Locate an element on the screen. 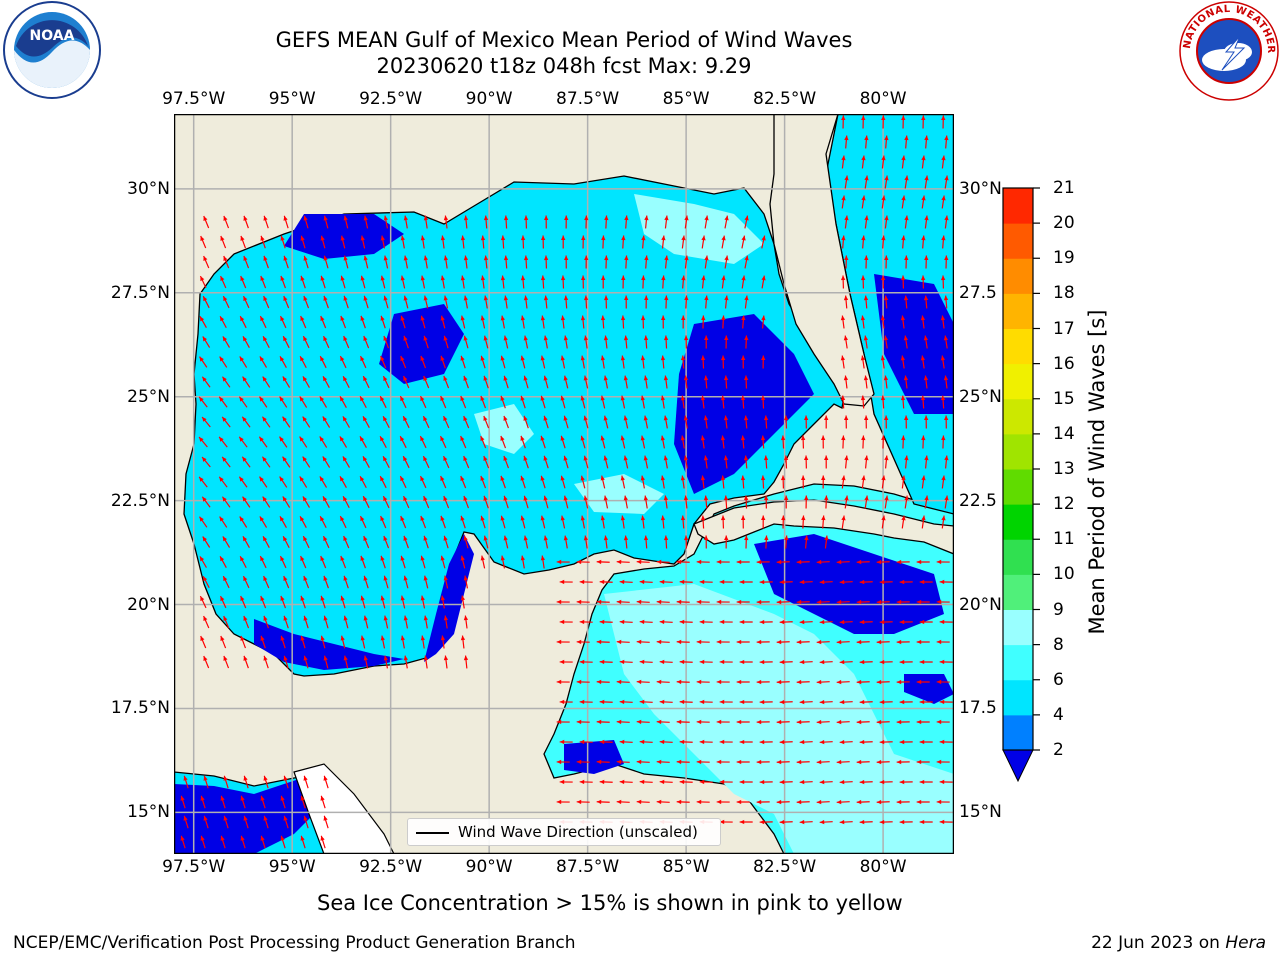  longitude-tick-bottom: 92.5°W is located at coordinates (391, 867).